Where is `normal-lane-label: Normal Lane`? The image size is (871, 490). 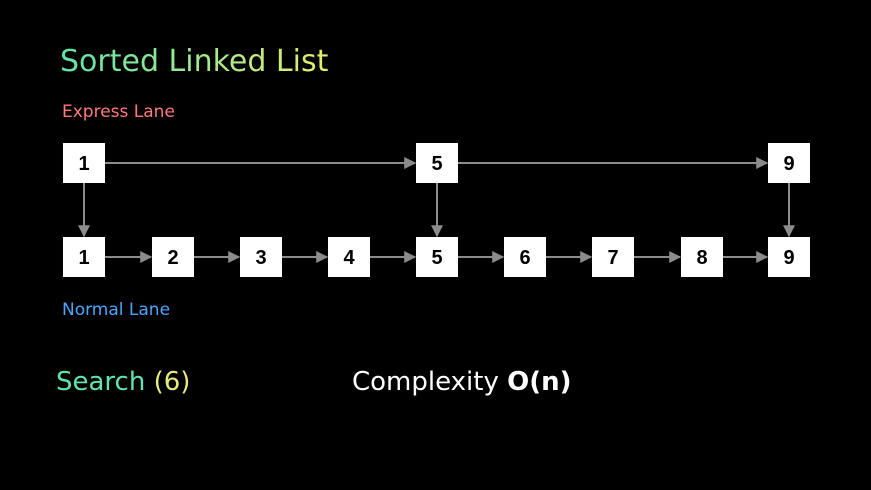
normal-lane-label: Normal Lane is located at coordinates (116, 310).